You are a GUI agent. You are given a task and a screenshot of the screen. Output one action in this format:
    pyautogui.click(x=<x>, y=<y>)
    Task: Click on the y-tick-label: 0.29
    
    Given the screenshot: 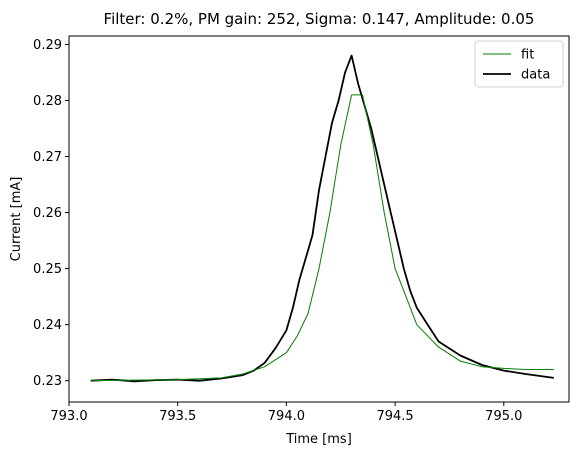 What is the action you would take?
    pyautogui.click(x=47, y=45)
    